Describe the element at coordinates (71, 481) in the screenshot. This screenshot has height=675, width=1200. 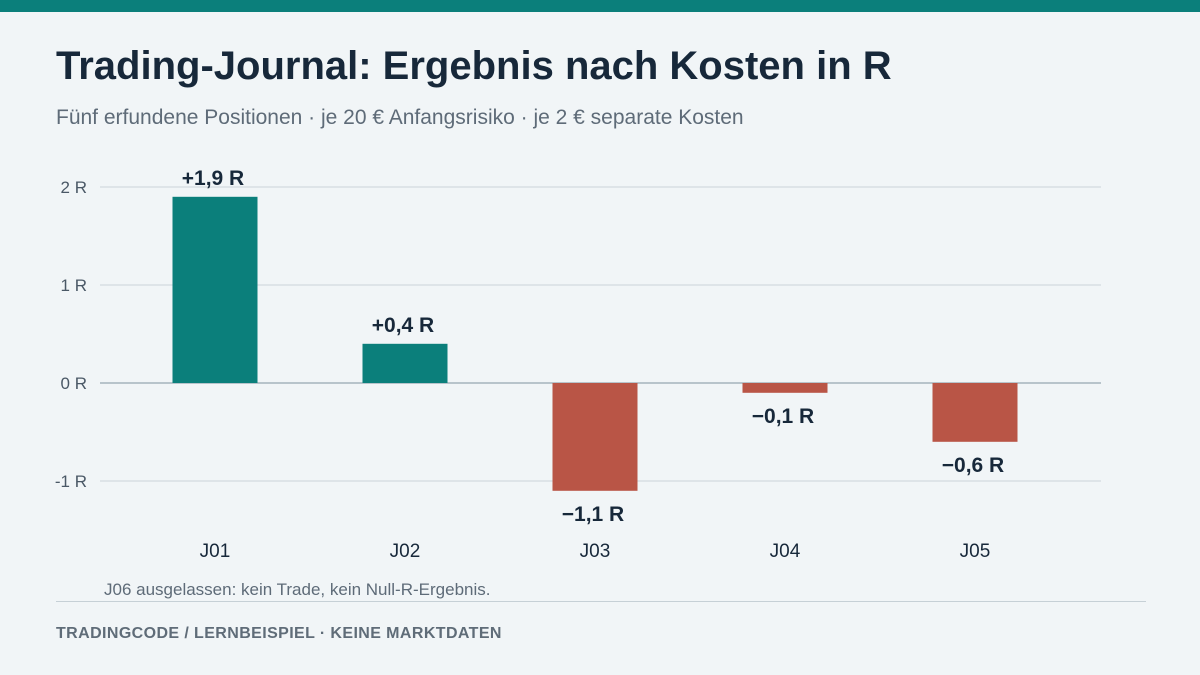
I see `y-tick-label: -1 R` at that location.